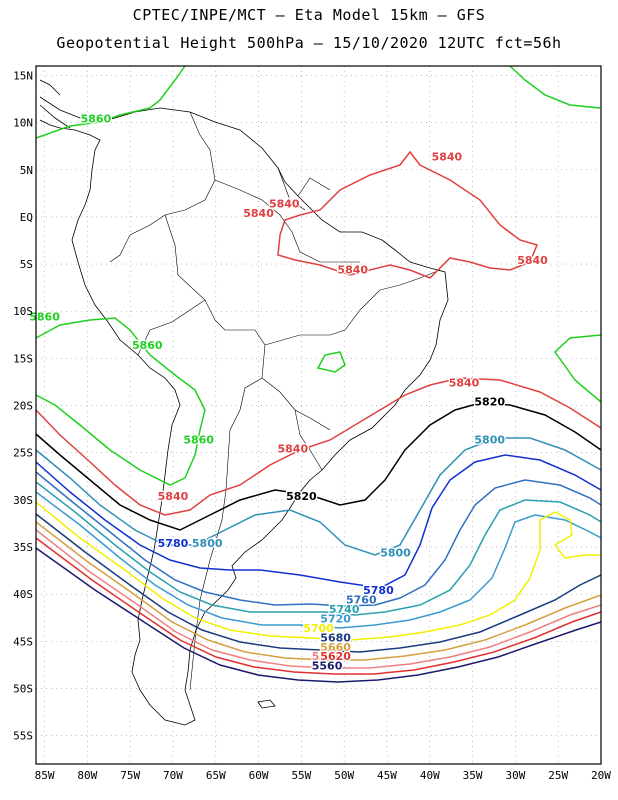 The height and width of the screenshot is (800, 618). What do you see at coordinates (87, 775) in the screenshot?
I see `lon-tick-label: 80W` at bounding box center [87, 775].